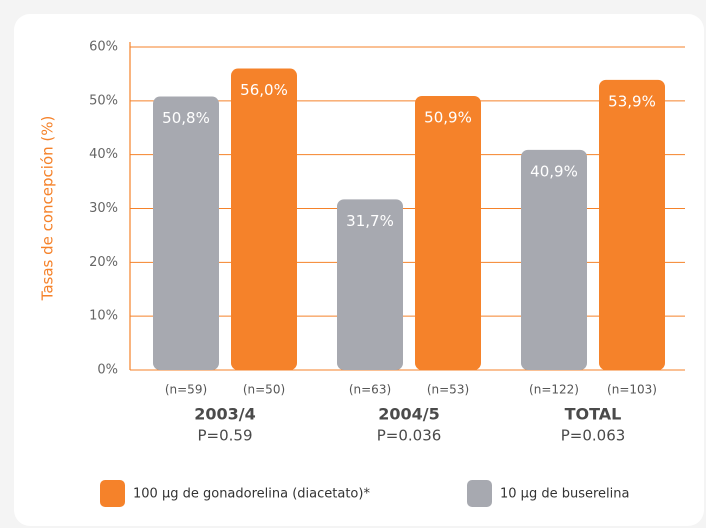  I want to click on value-label: 53,9%, so click(632, 101).